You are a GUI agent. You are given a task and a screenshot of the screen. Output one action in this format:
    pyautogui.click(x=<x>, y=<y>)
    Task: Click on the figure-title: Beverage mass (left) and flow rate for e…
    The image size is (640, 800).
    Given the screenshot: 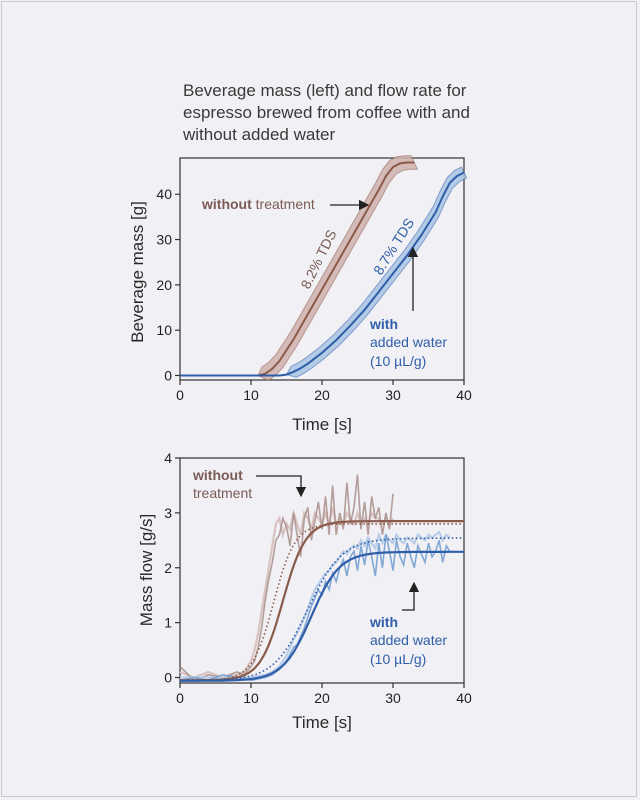 What is the action you would take?
    pyautogui.click(x=353, y=113)
    